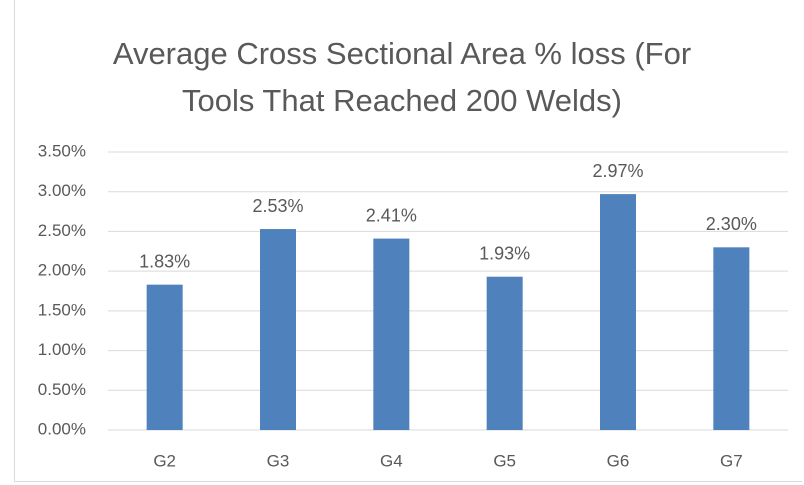 The height and width of the screenshot is (485, 804). What do you see at coordinates (62, 190) in the screenshot?
I see `y-tick-label: 3.00%` at bounding box center [62, 190].